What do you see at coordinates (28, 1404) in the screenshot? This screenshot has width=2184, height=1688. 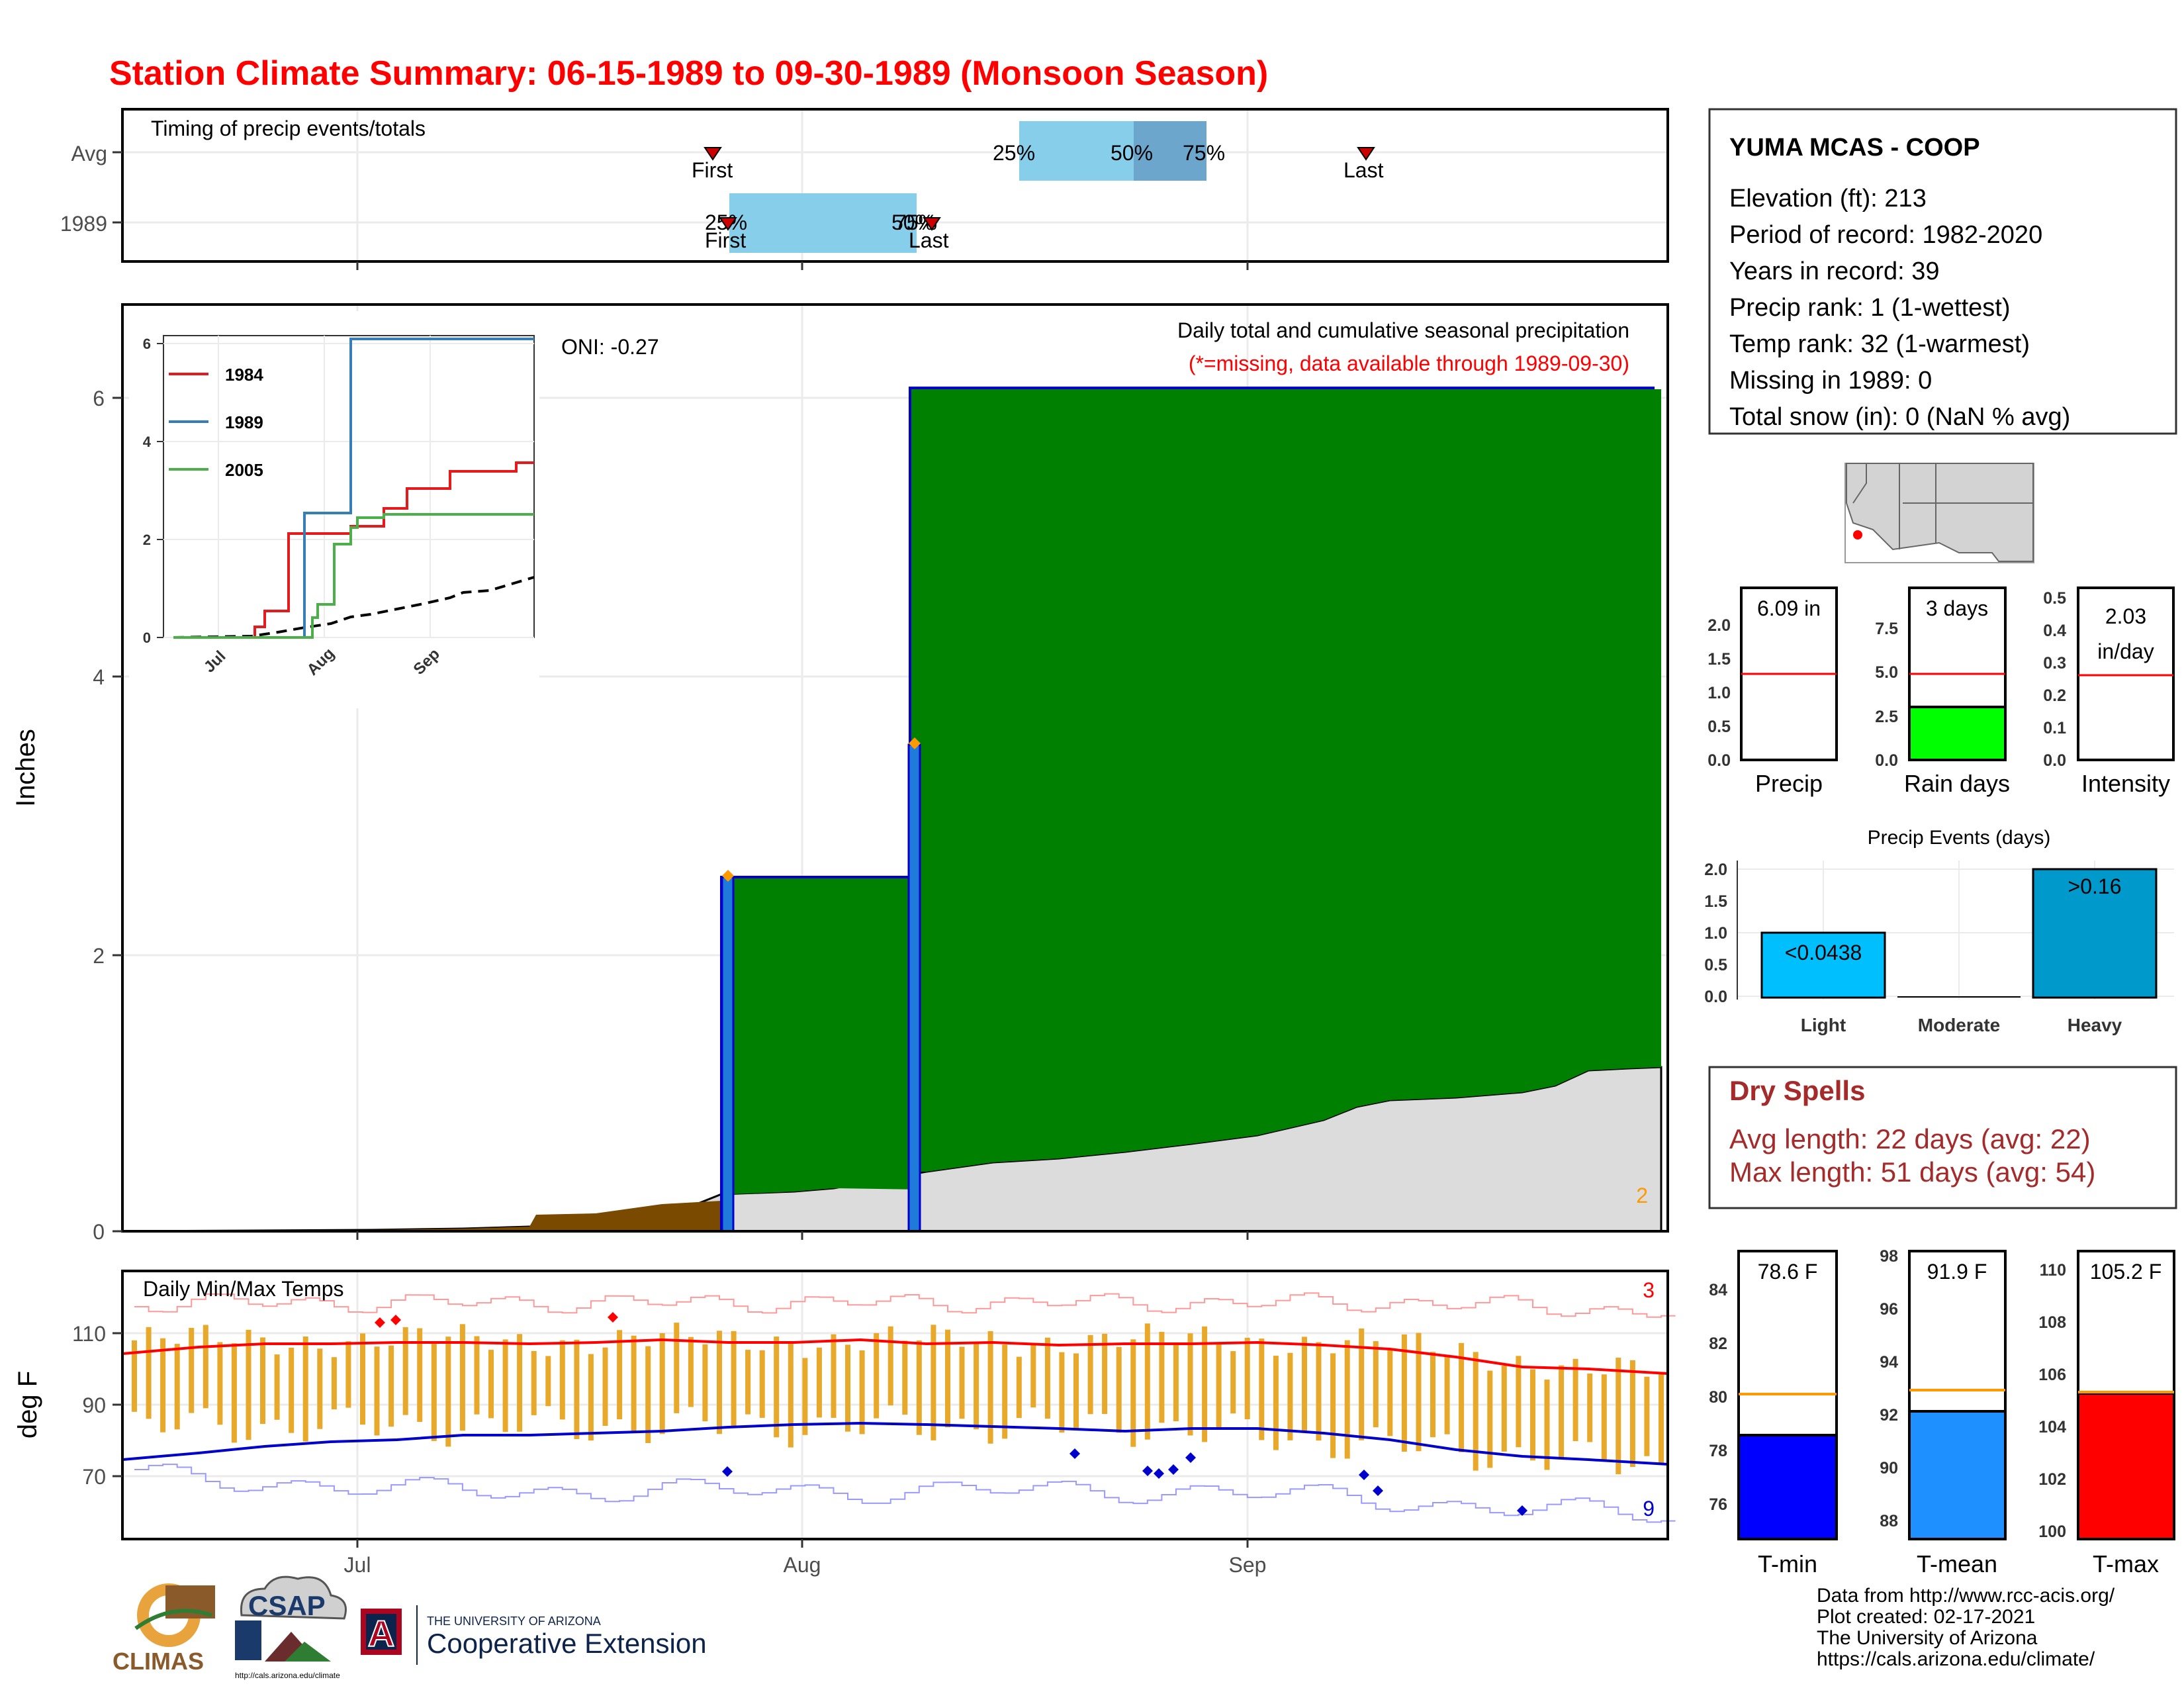 I see `temp-ylabel: deg F` at bounding box center [28, 1404].